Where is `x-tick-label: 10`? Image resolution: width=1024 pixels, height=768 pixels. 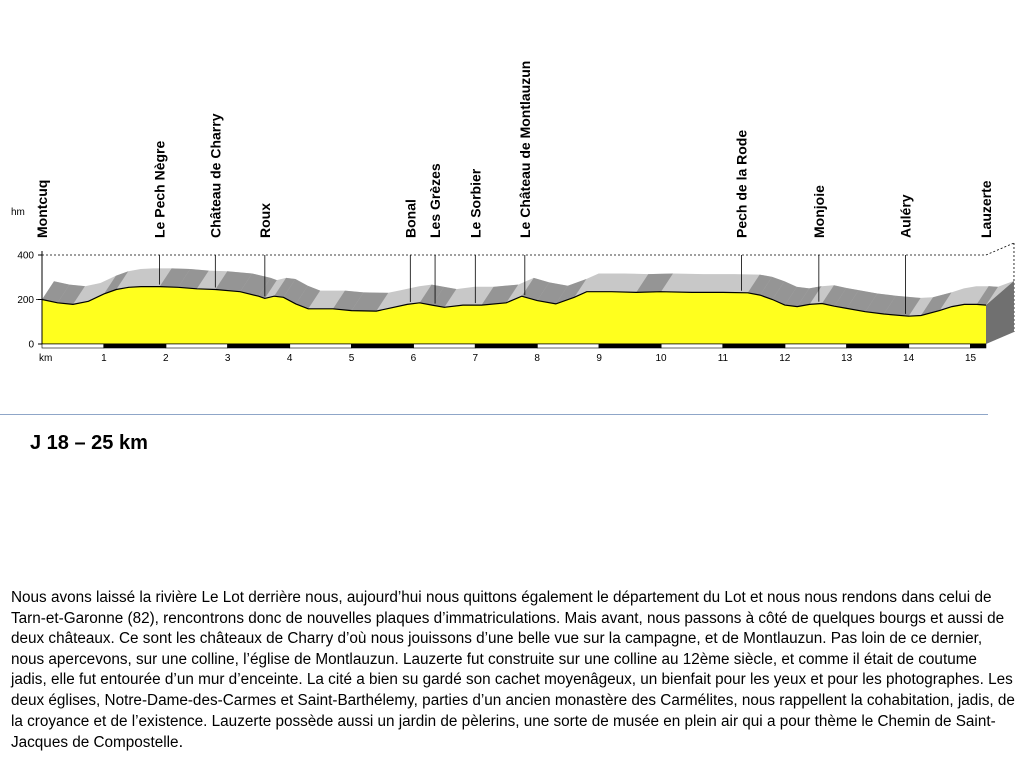
x-tick-label: 10 is located at coordinates (661, 358).